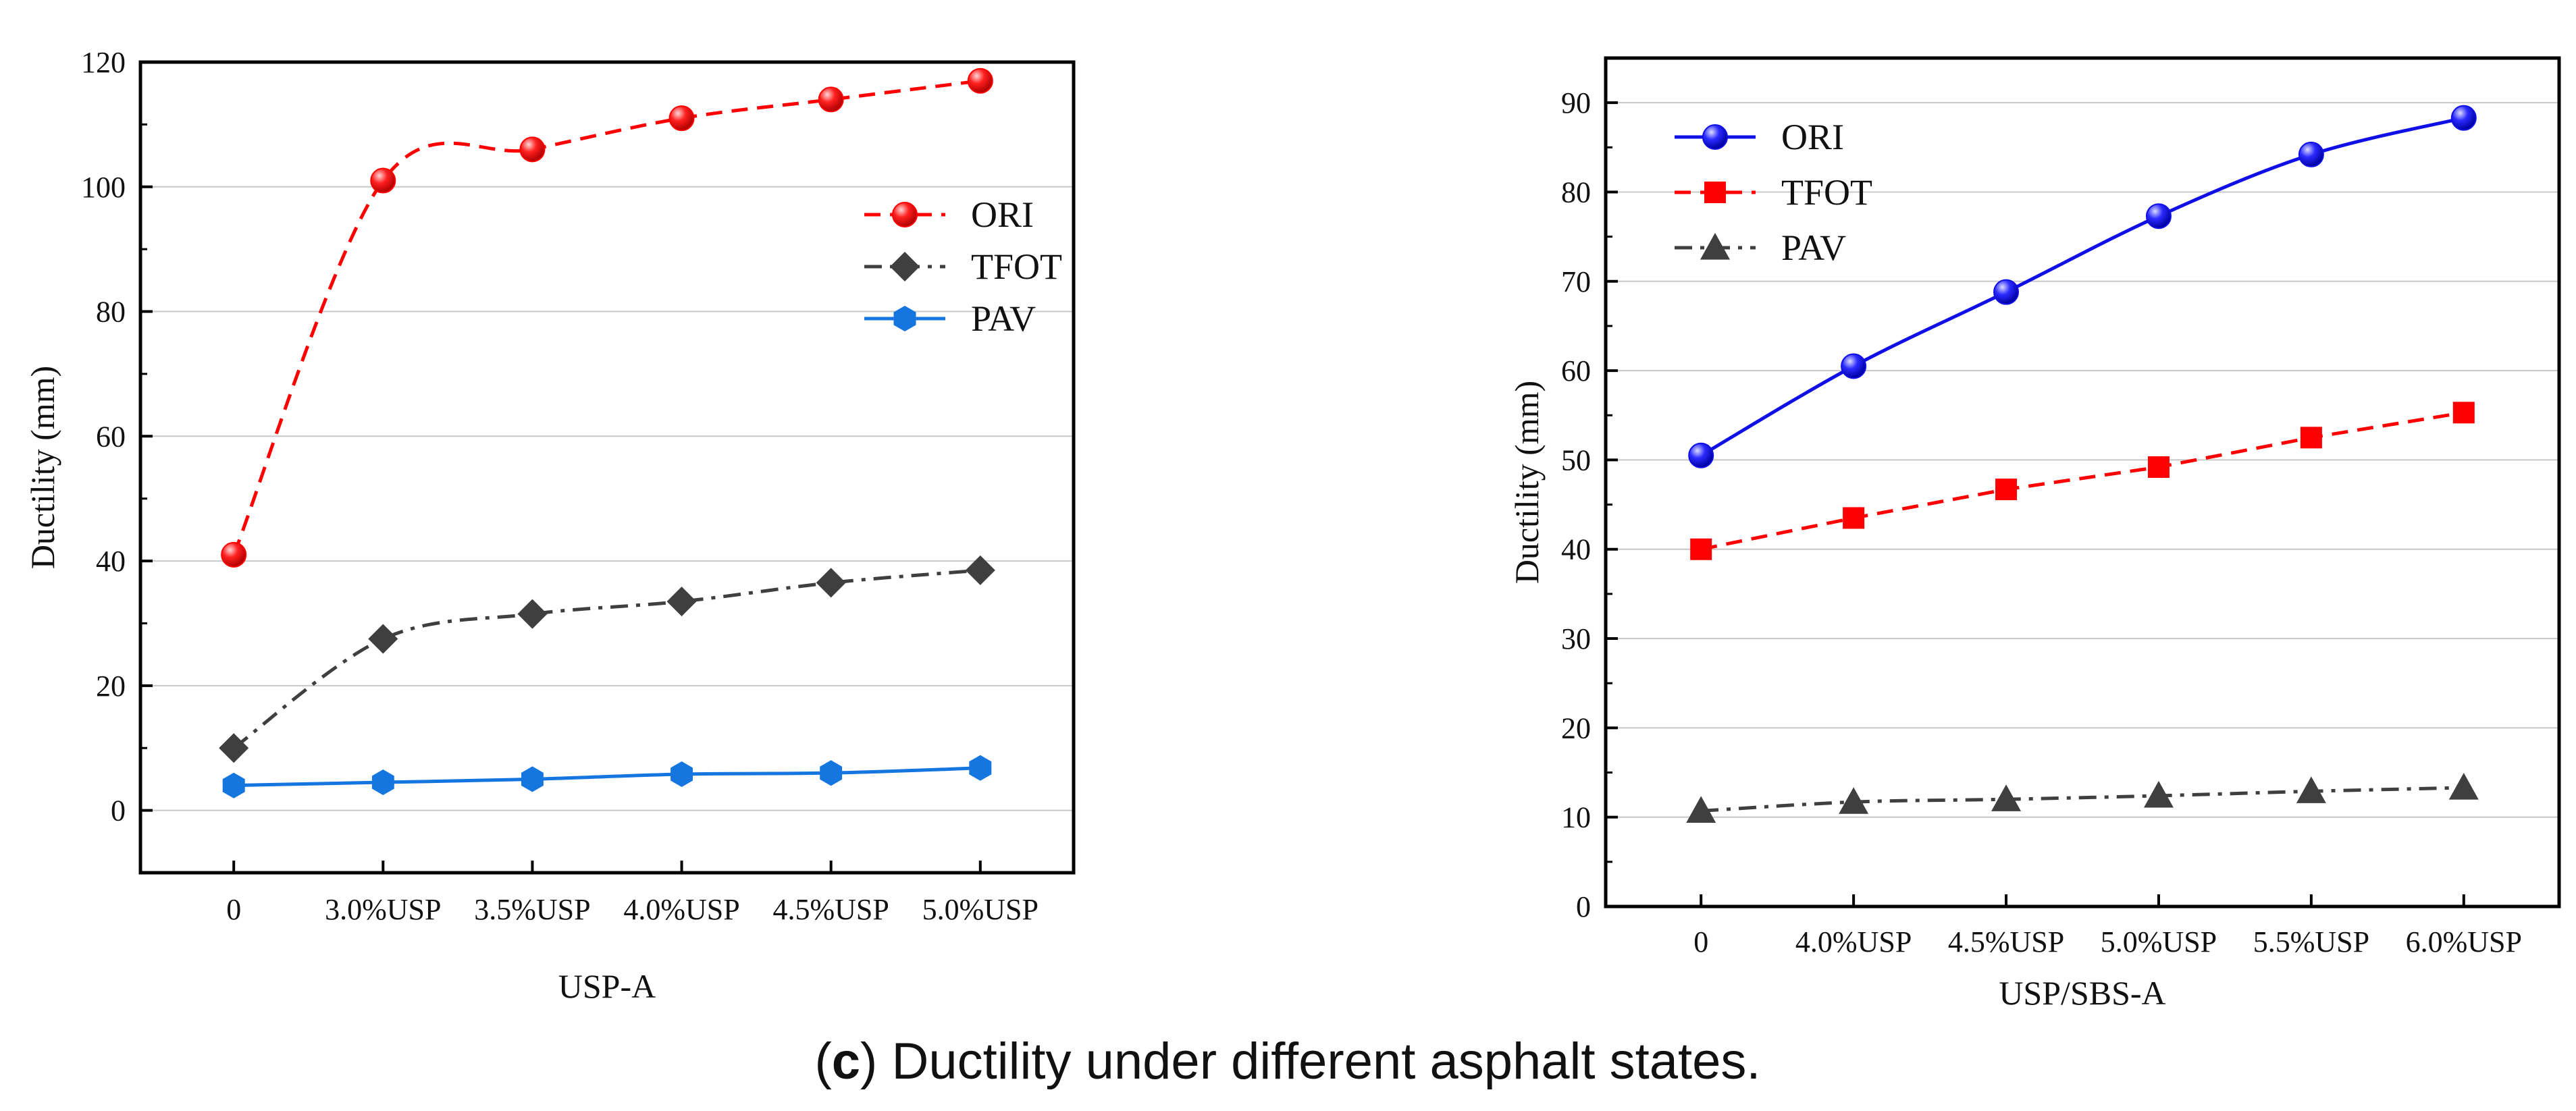 This screenshot has width=2576, height=1111. Describe the element at coordinates (2082, 993) in the screenshot. I see `x-axis-title: USP/SBS-A` at that location.